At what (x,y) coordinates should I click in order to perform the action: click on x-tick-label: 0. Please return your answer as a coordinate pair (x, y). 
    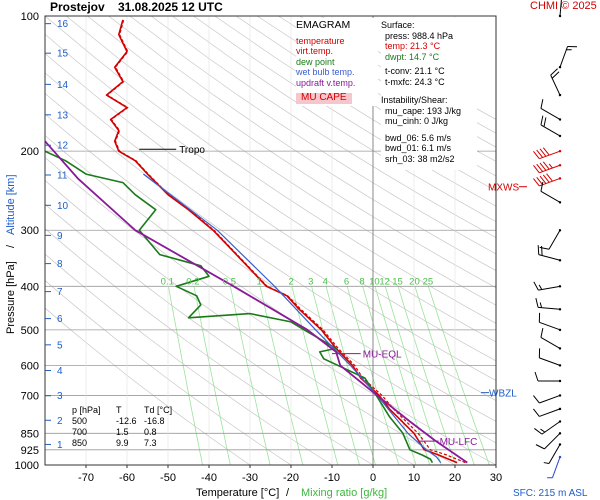
    Looking at the image, I should click on (373, 478).